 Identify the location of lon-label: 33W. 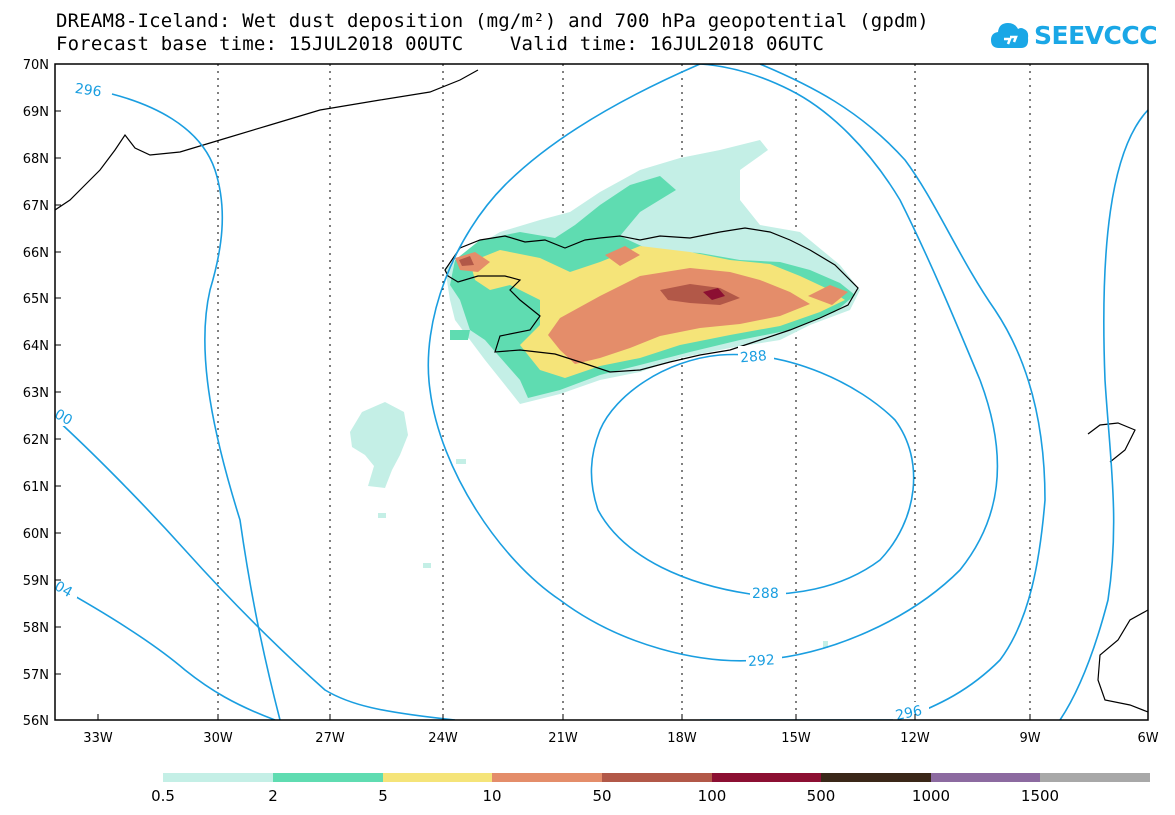
(98, 738).